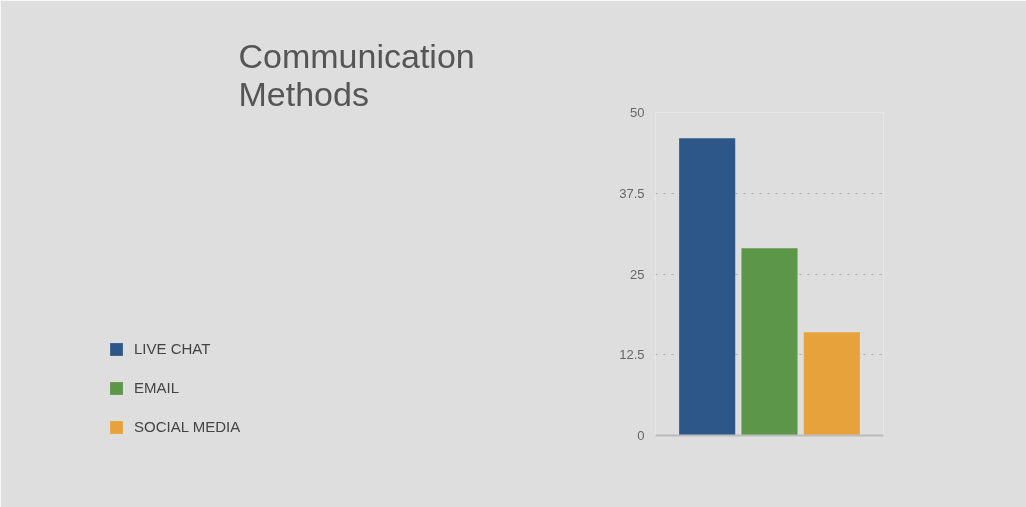 This screenshot has height=507, width=1026. What do you see at coordinates (356, 74) in the screenshot?
I see `text: Communication Methods` at bounding box center [356, 74].